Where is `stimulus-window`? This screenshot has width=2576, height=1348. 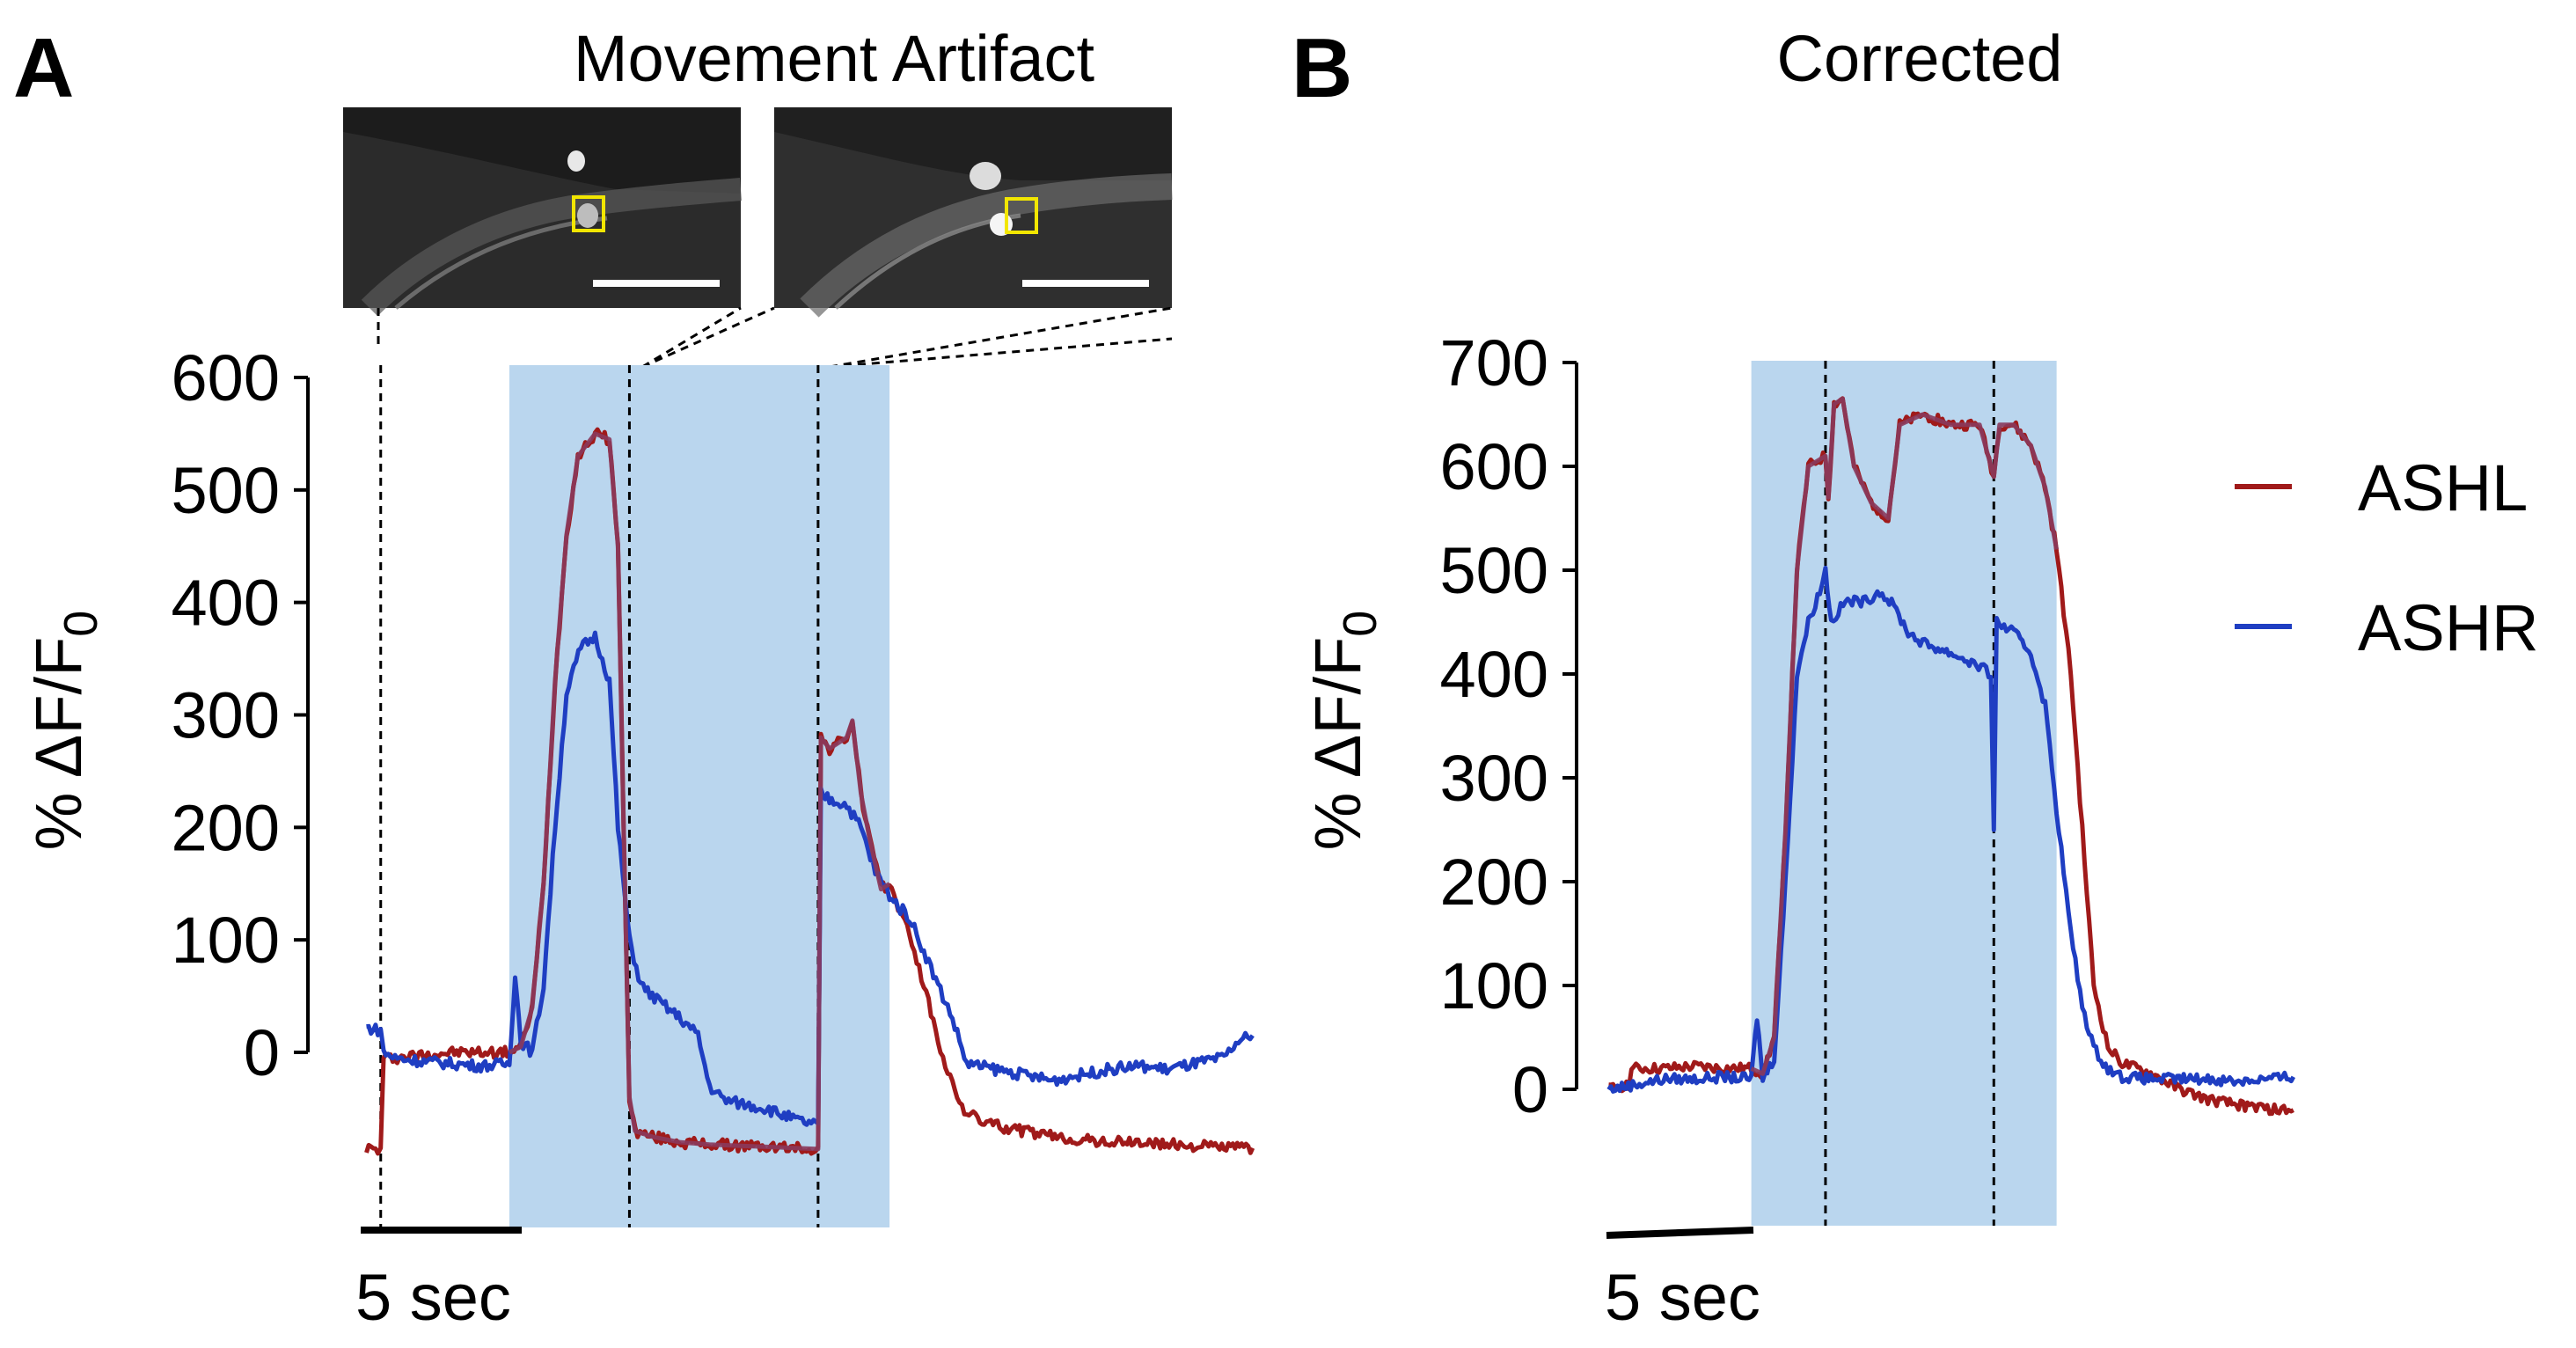 stimulus-window is located at coordinates (1904, 793).